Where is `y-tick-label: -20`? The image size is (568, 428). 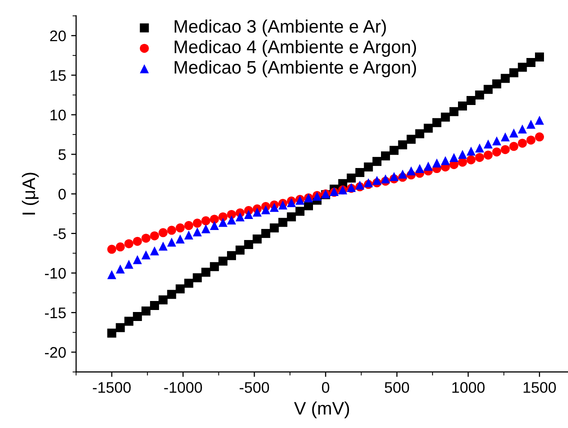
y-tick-label: -20 is located at coordinates (55, 352).